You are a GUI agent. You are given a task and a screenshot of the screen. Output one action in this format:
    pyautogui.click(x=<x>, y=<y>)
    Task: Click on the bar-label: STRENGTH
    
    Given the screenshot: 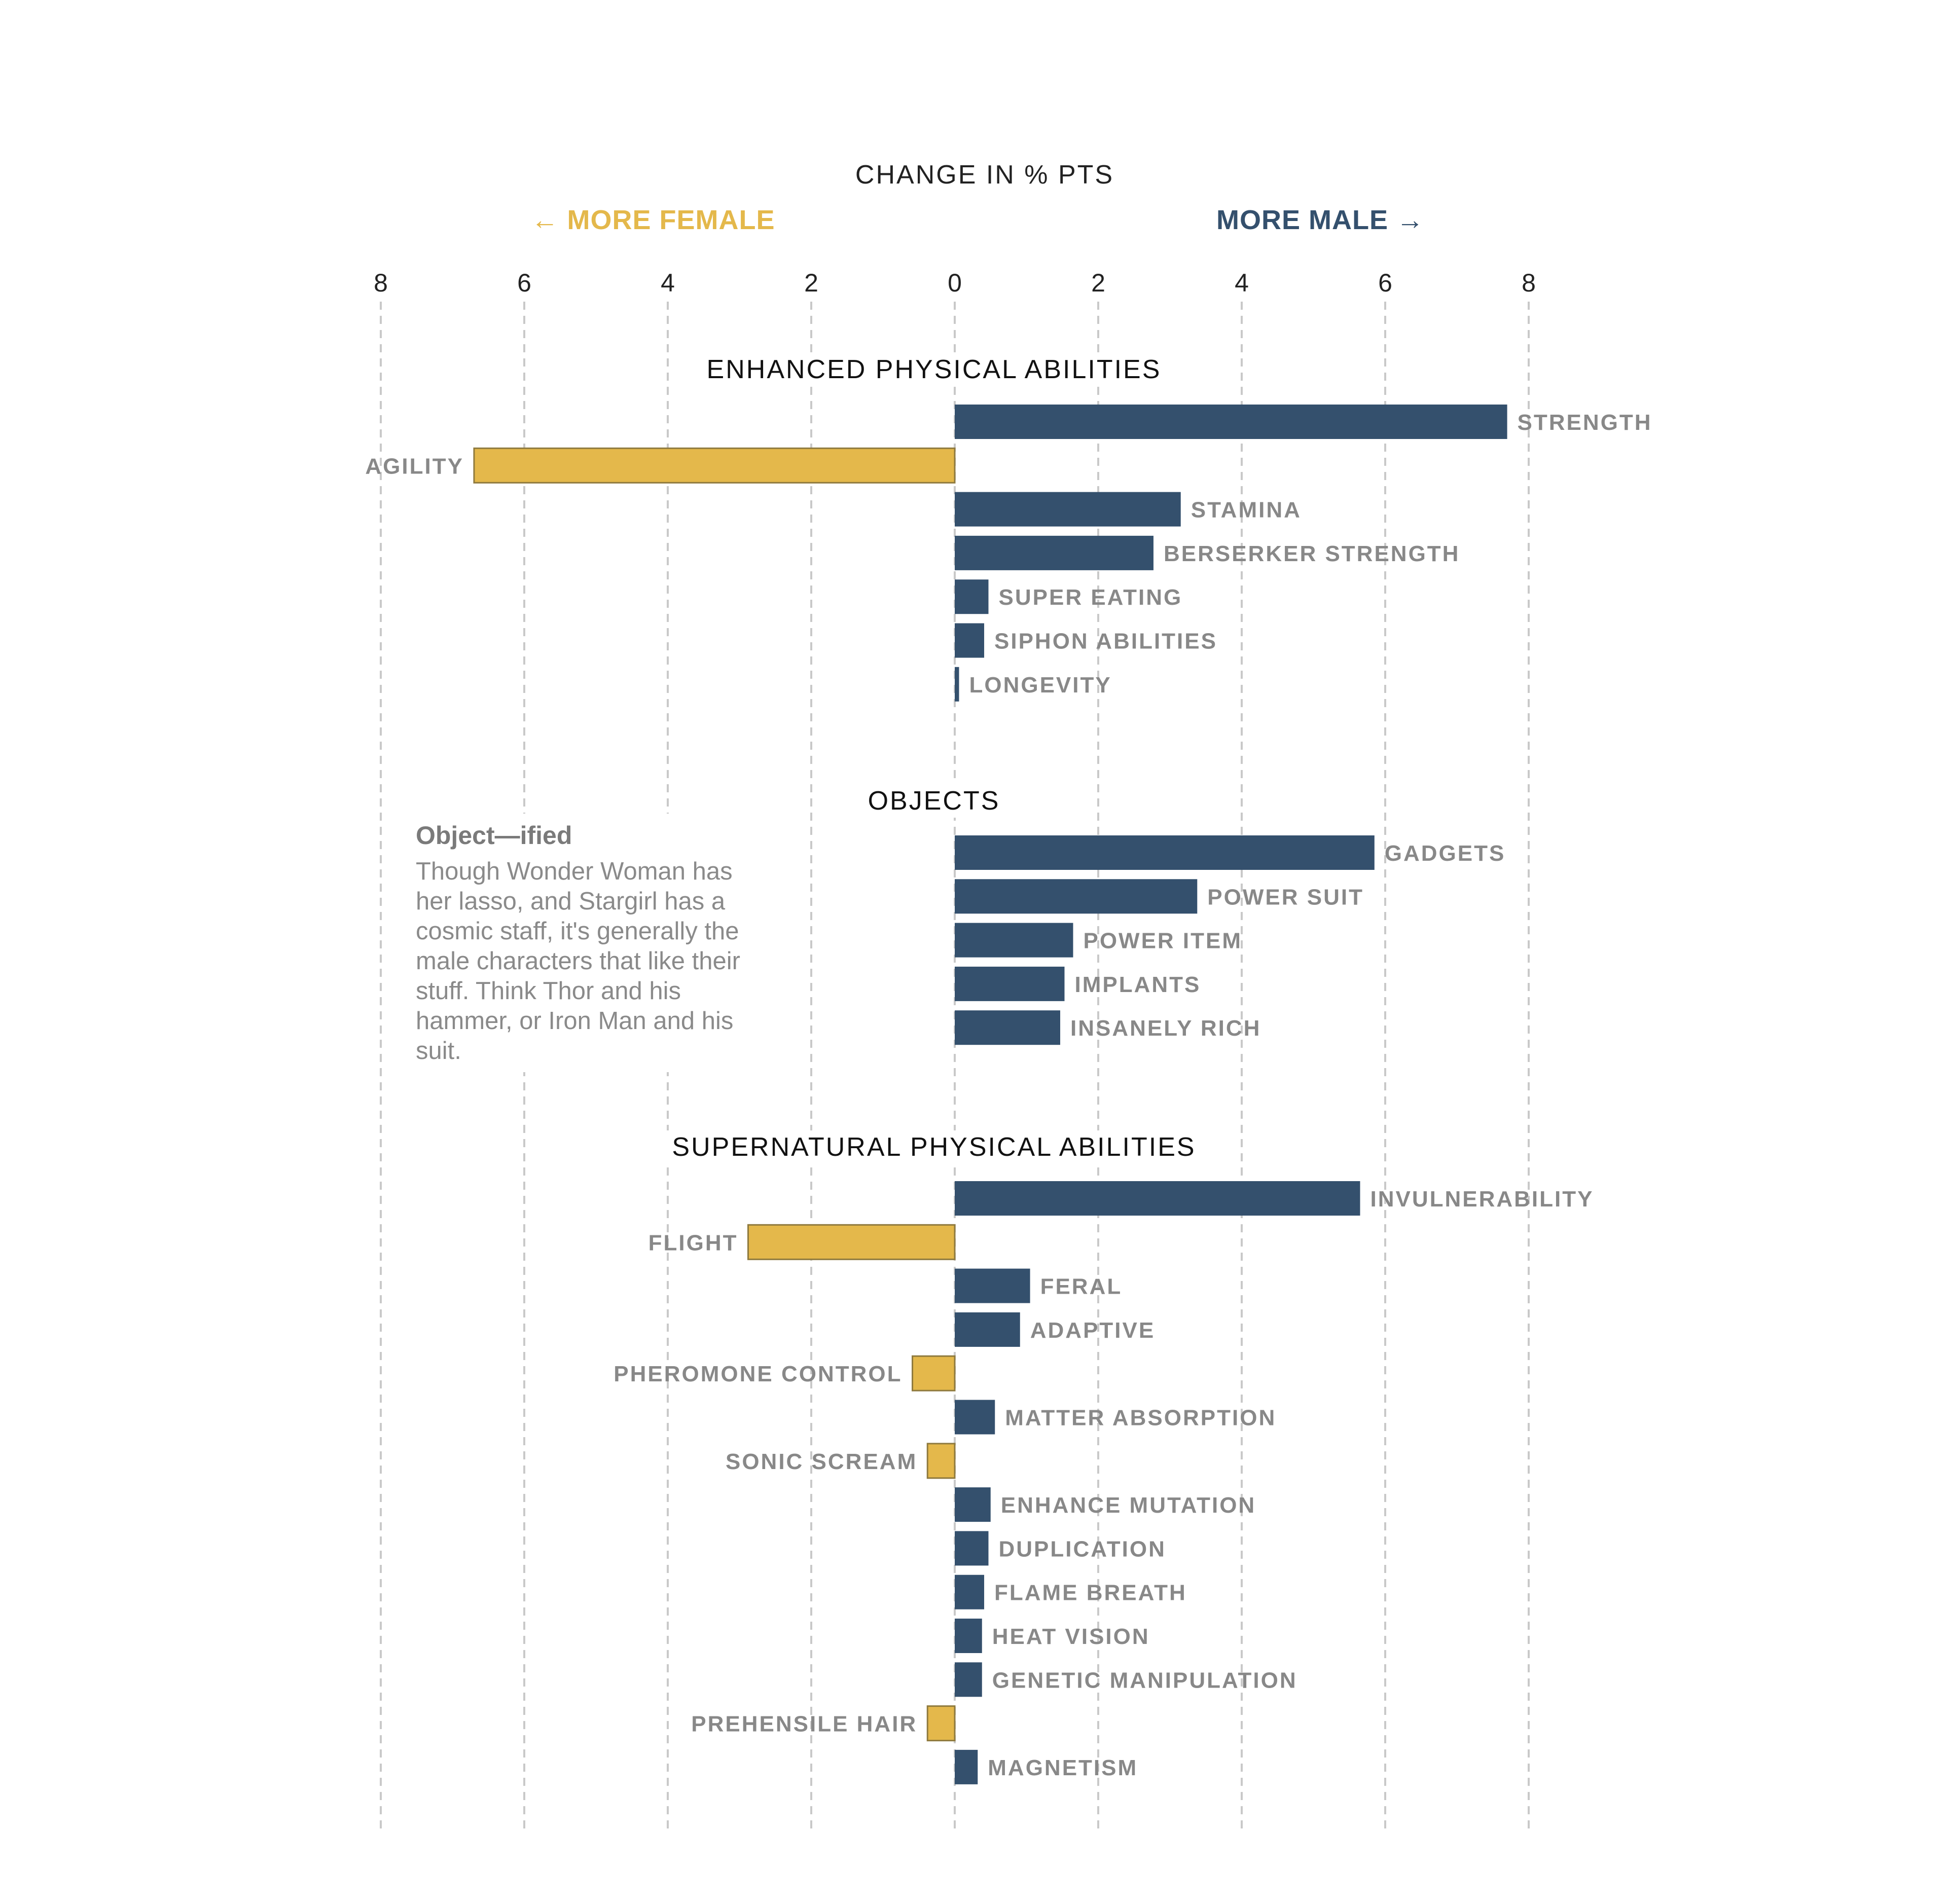 What is the action you would take?
    pyautogui.click(x=1585, y=423)
    